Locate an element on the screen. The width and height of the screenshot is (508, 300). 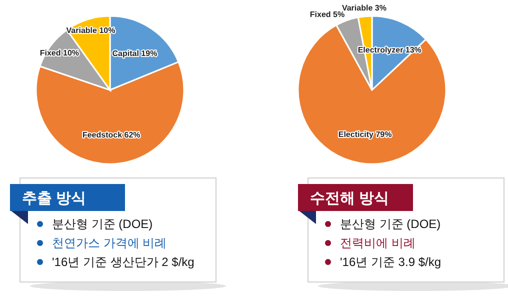
data-label: 3% is located at coordinates (379, 7).